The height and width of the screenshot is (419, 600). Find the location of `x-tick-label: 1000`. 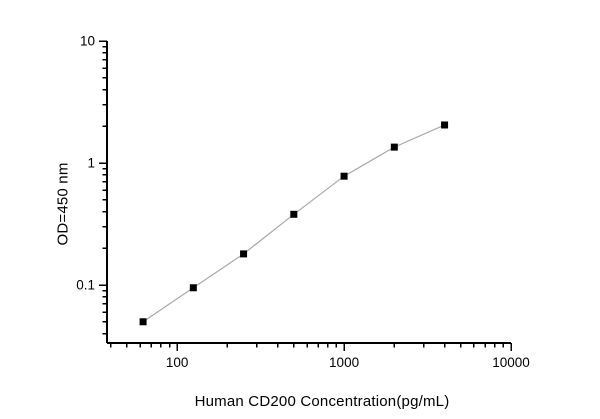

x-tick-label: 1000 is located at coordinates (344, 362).